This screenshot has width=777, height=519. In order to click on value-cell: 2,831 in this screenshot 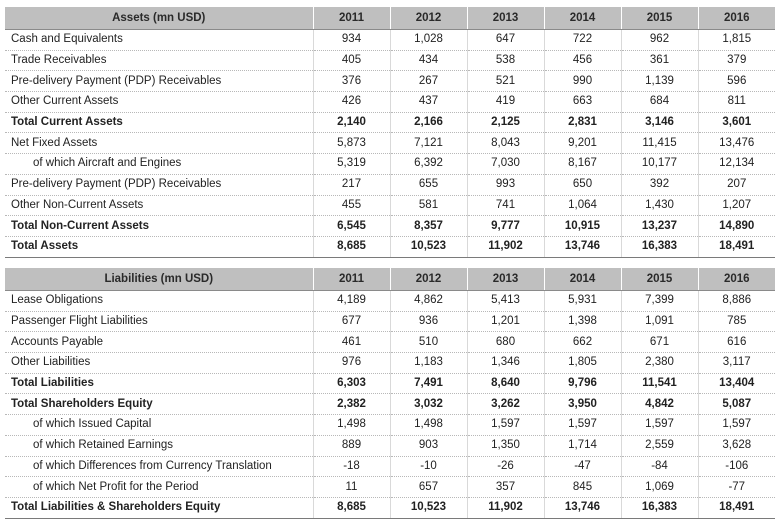, I will do `click(583, 123)`.